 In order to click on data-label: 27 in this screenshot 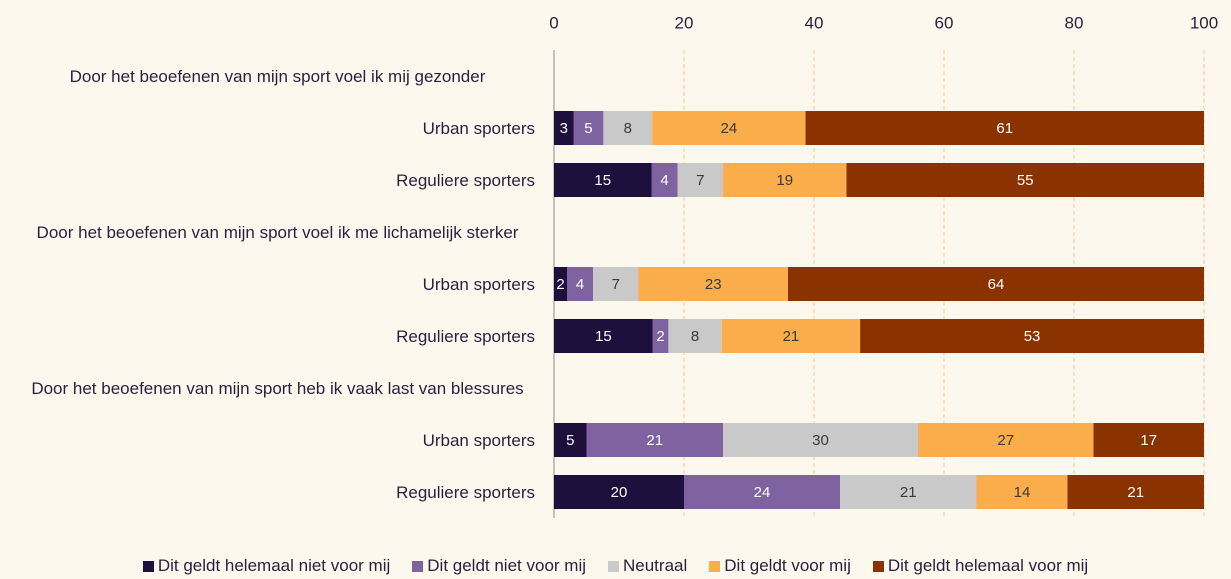, I will do `click(1005, 440)`.